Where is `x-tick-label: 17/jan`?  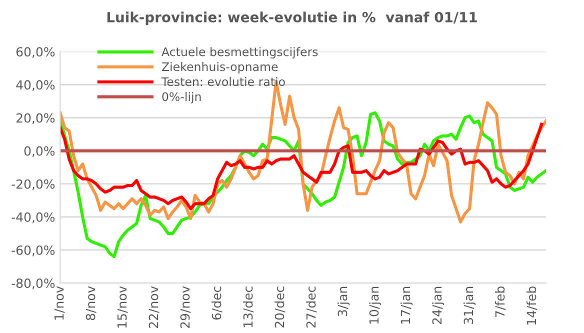 x-tick-label: 17/jan is located at coordinates (406, 305).